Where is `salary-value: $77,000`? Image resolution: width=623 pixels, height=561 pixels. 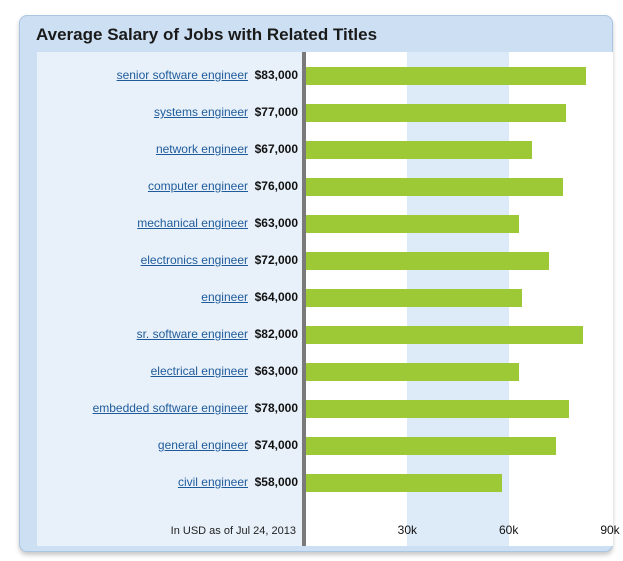
salary-value: $77,000 is located at coordinates (276, 112).